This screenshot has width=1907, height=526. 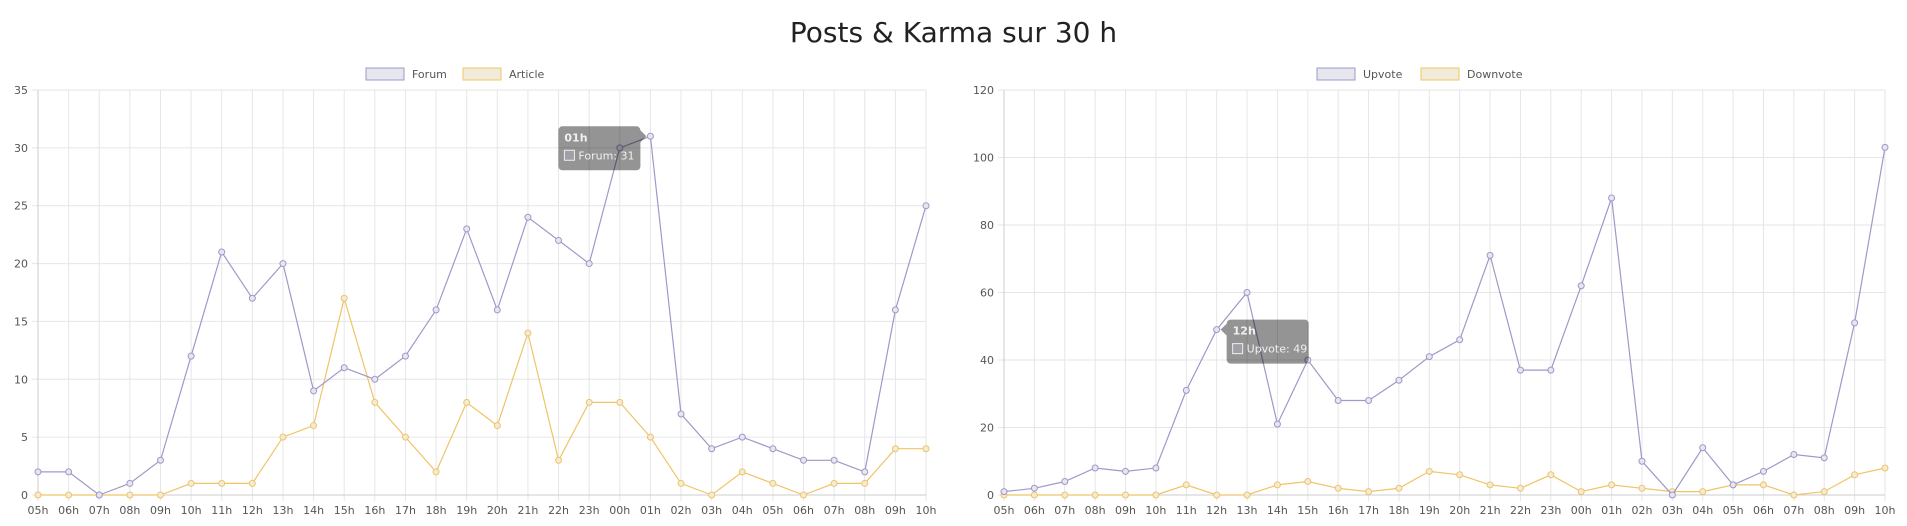 I want to click on legend-item-article: Article, so click(x=503, y=74).